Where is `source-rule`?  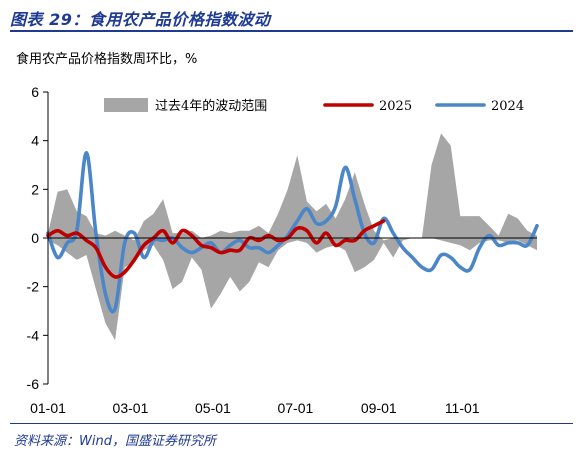 source-rule is located at coordinates (291, 423).